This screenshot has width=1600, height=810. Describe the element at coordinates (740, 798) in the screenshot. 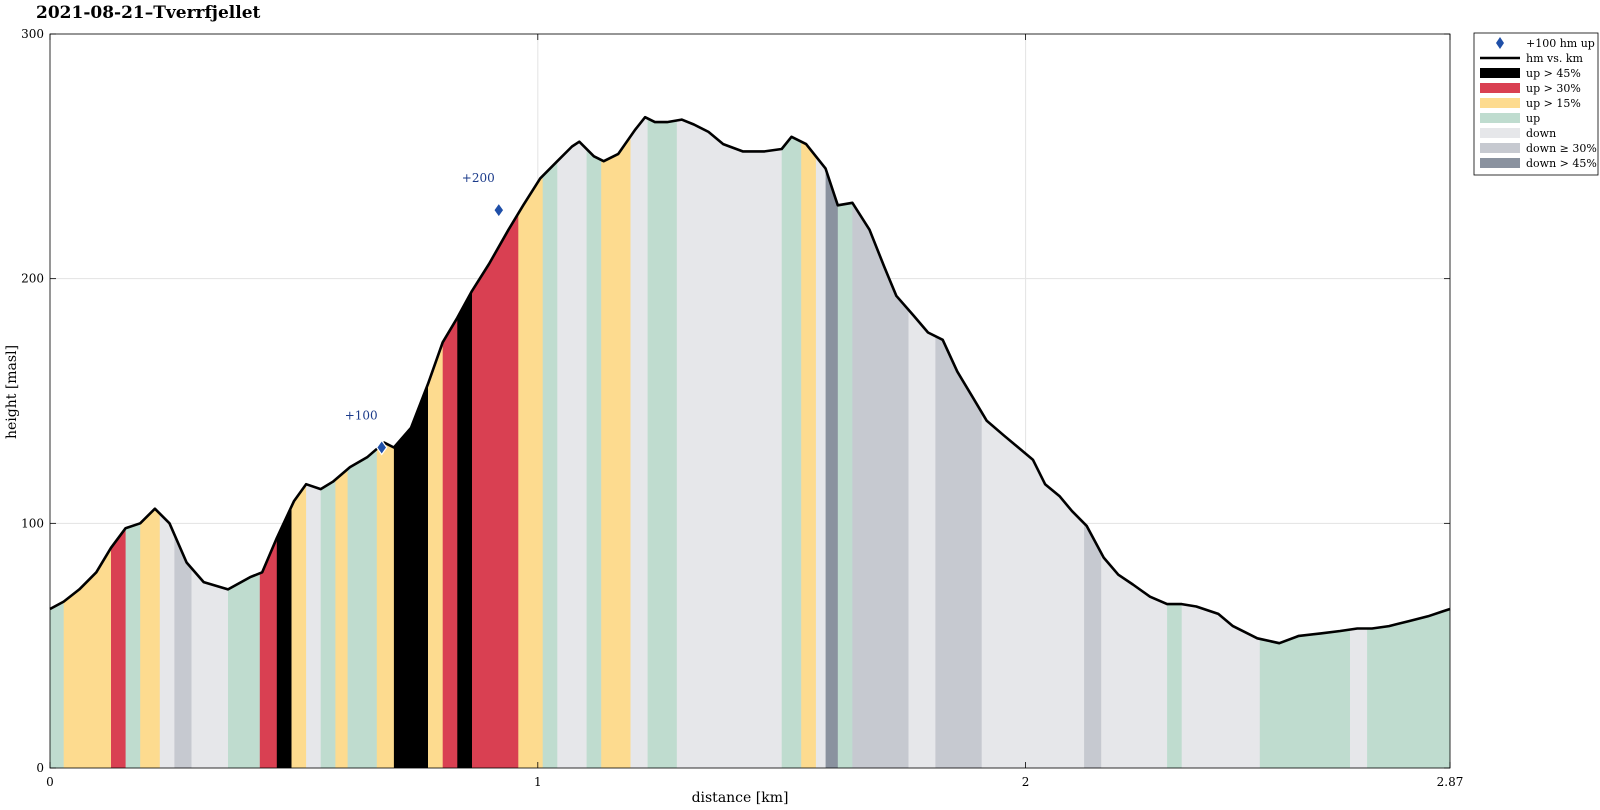

I see `x-axis-label: distance [km]` at that location.